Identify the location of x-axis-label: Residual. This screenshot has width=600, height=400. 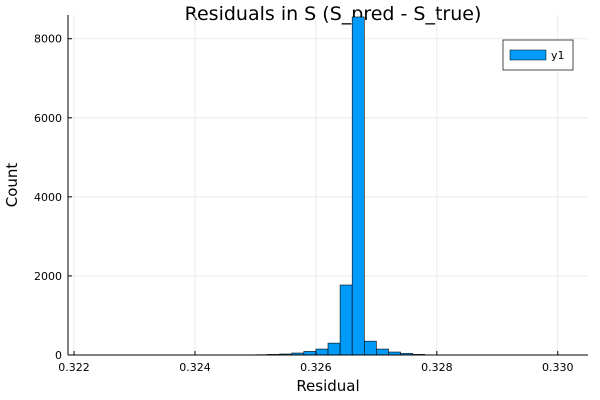
(327, 386).